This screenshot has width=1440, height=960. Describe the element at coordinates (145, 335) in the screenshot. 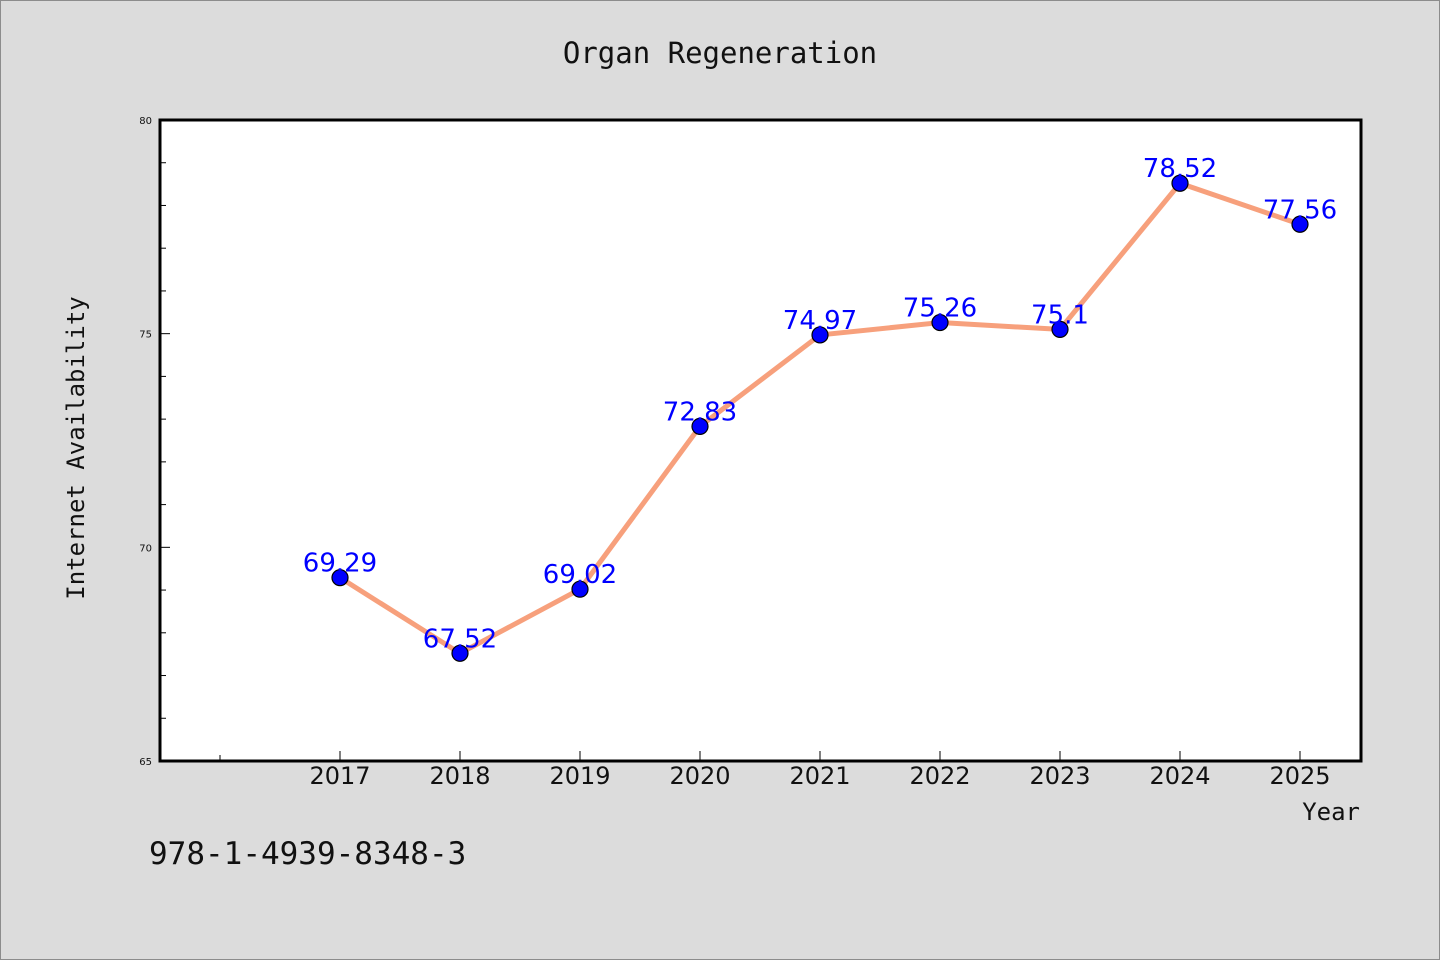

I see `y-tick-label: 75` at that location.